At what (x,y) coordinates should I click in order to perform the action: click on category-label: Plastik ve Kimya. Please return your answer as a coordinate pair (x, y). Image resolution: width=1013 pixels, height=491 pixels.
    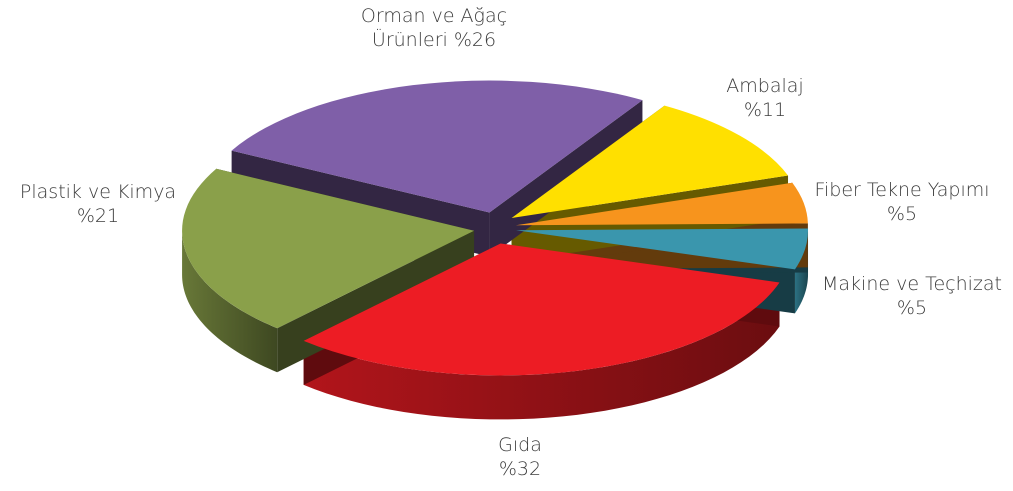
    Looking at the image, I should click on (98, 192).